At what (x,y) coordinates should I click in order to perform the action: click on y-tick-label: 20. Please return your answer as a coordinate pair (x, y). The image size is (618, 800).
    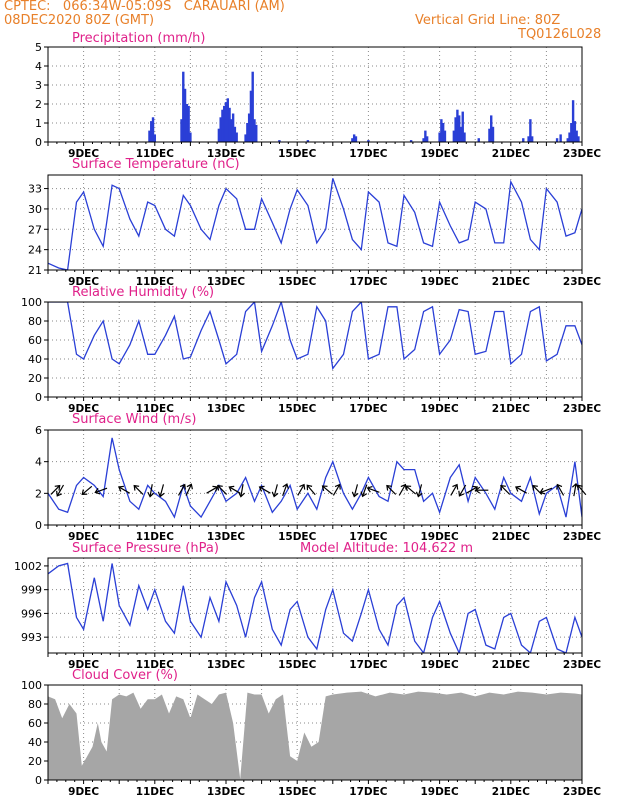
    Looking at the image, I should click on (35, 761).